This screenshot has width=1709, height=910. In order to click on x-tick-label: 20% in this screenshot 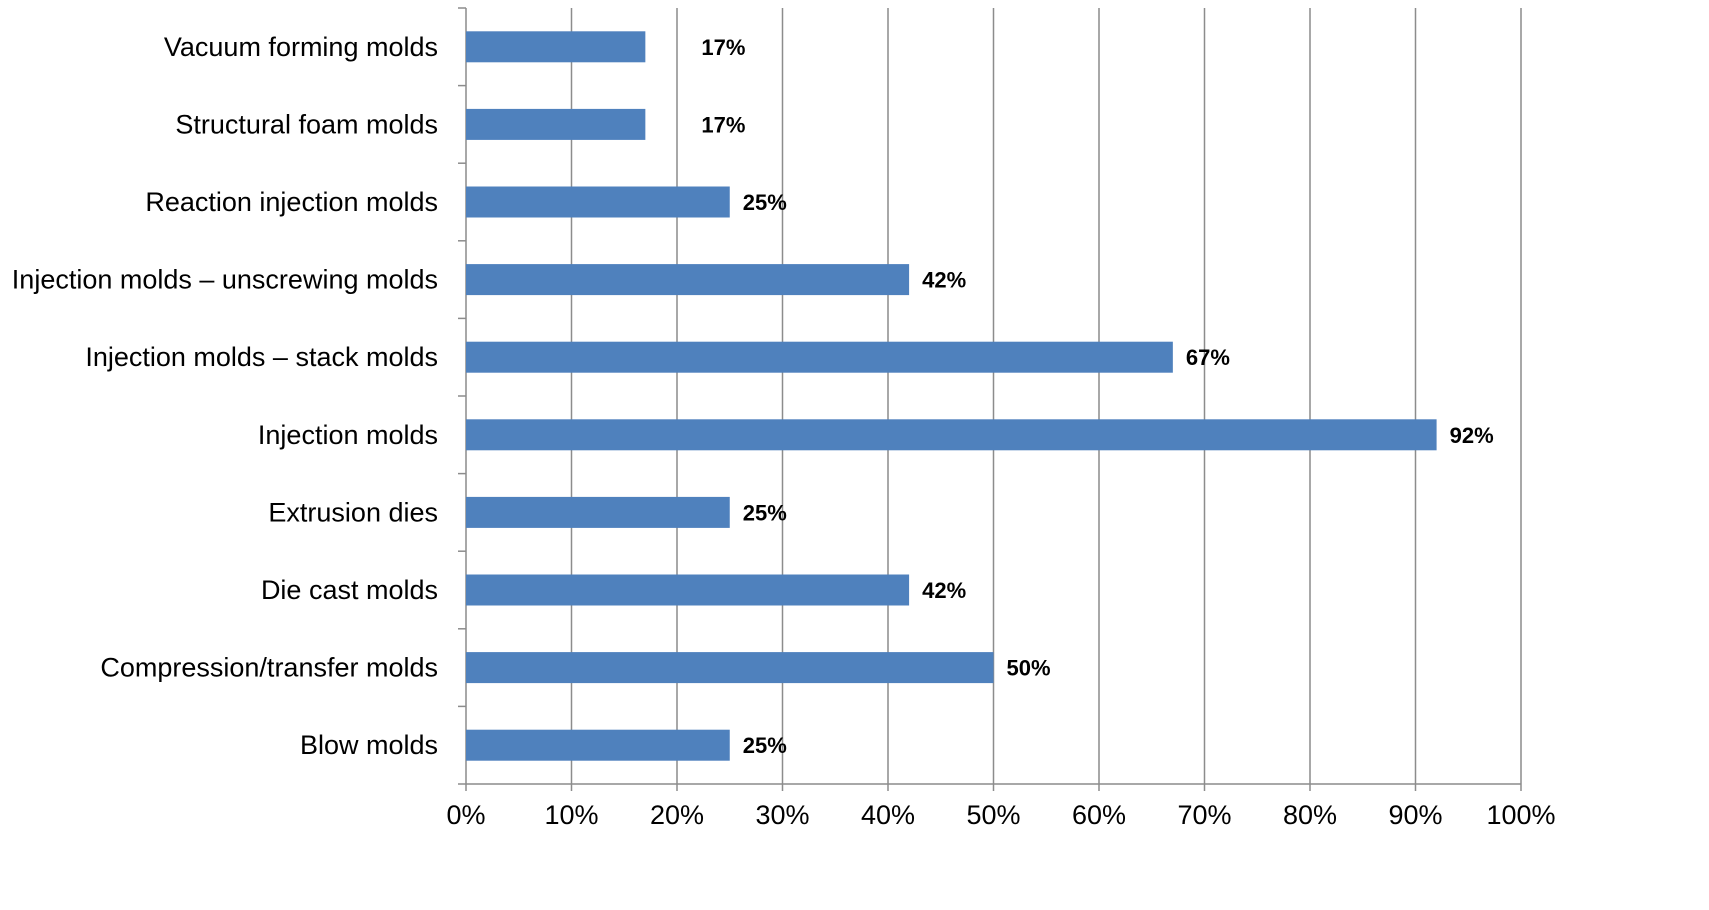, I will do `click(677, 815)`.